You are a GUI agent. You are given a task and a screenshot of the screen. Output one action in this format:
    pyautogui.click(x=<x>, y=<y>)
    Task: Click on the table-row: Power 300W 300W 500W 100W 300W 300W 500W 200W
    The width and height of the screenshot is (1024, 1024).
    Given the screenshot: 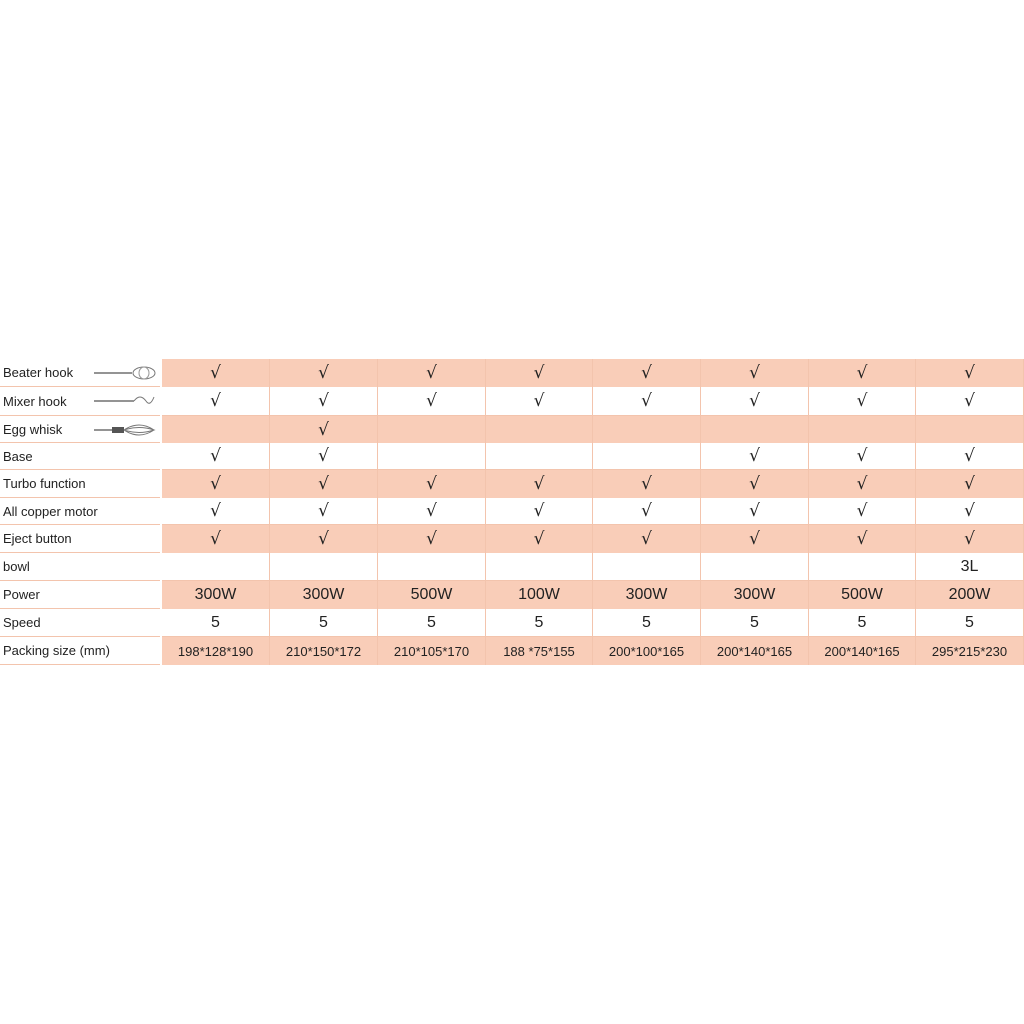 What is the action you would take?
    pyautogui.click(x=512, y=595)
    